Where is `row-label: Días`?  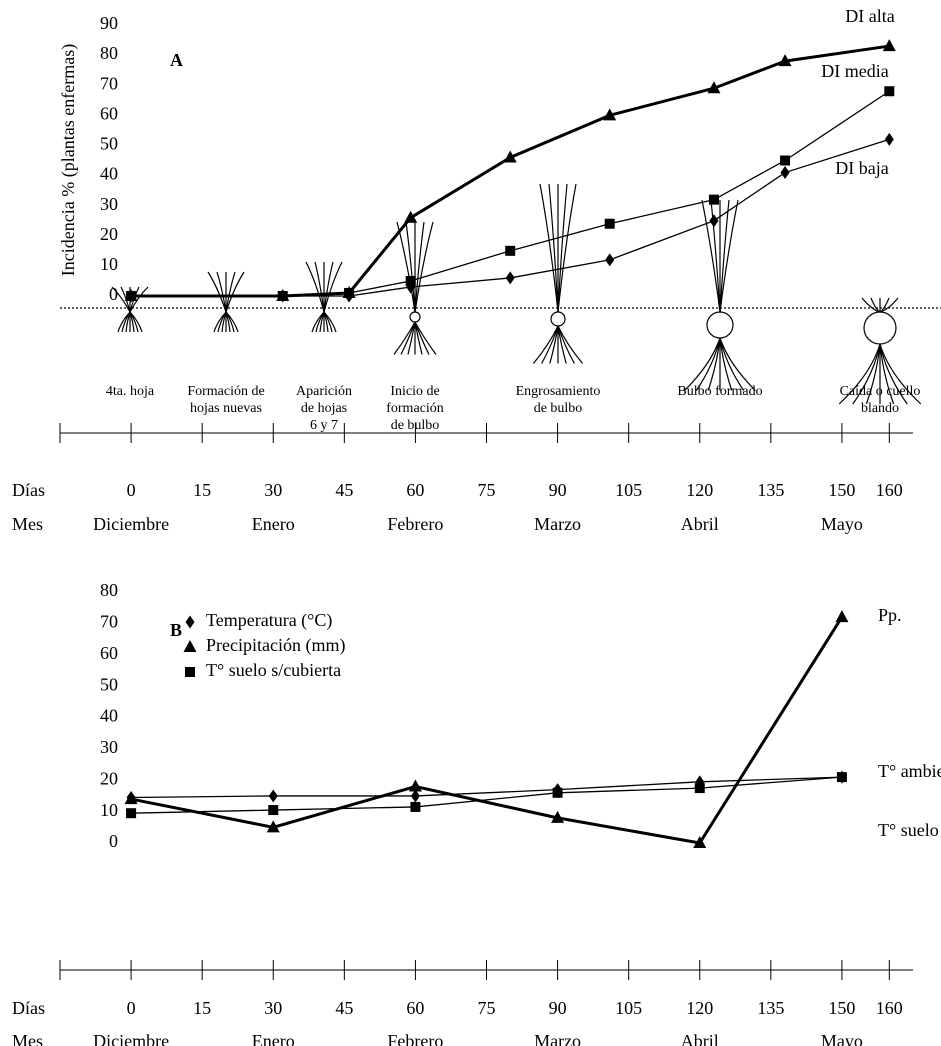
row-label: Días is located at coordinates (28, 490).